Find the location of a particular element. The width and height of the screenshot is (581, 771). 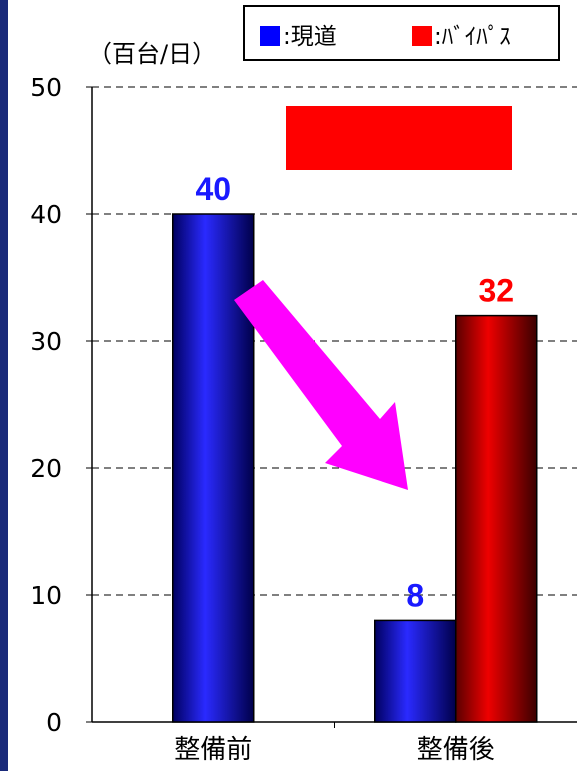

legend-swatch-bypass is located at coordinates (422, 36).